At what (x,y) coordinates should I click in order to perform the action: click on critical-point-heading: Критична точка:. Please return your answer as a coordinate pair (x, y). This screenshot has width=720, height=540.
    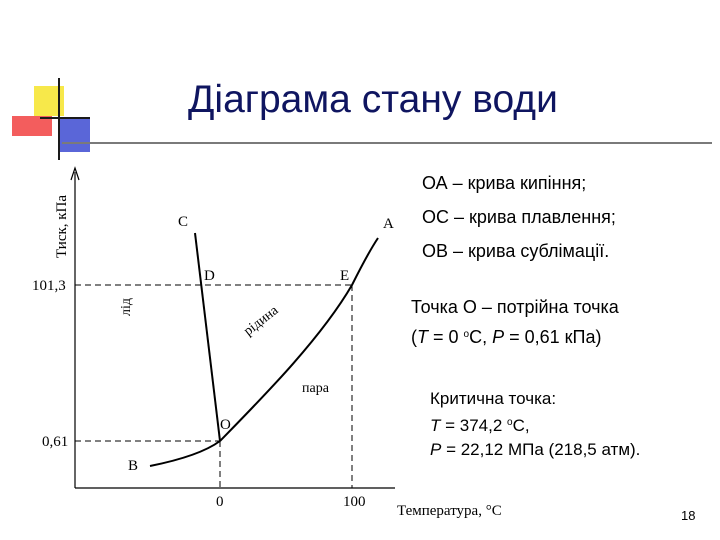
    Looking at the image, I should click on (493, 398).